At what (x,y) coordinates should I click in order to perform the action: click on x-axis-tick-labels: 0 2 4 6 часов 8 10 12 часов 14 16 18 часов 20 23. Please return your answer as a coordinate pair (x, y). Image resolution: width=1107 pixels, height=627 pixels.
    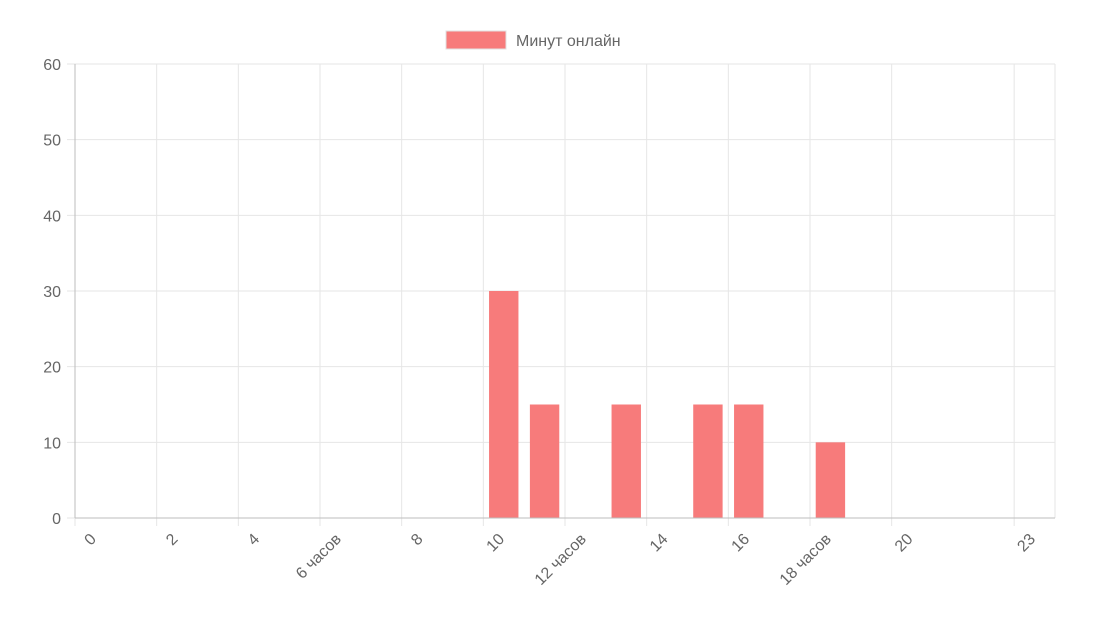
    Looking at the image, I should click on (561, 560).